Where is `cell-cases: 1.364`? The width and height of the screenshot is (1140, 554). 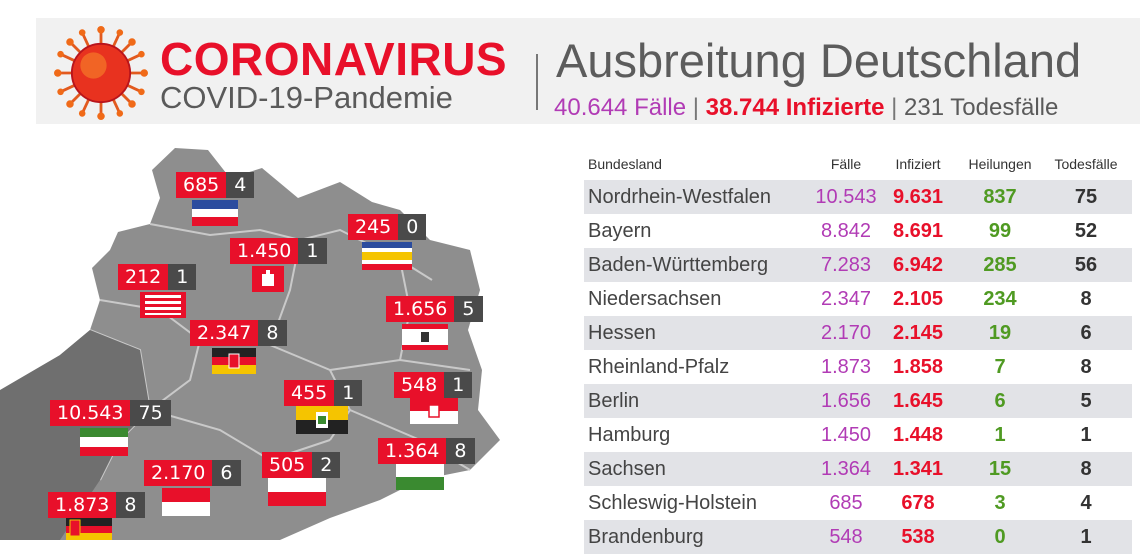 cell-cases: 1.364 is located at coordinates (846, 468).